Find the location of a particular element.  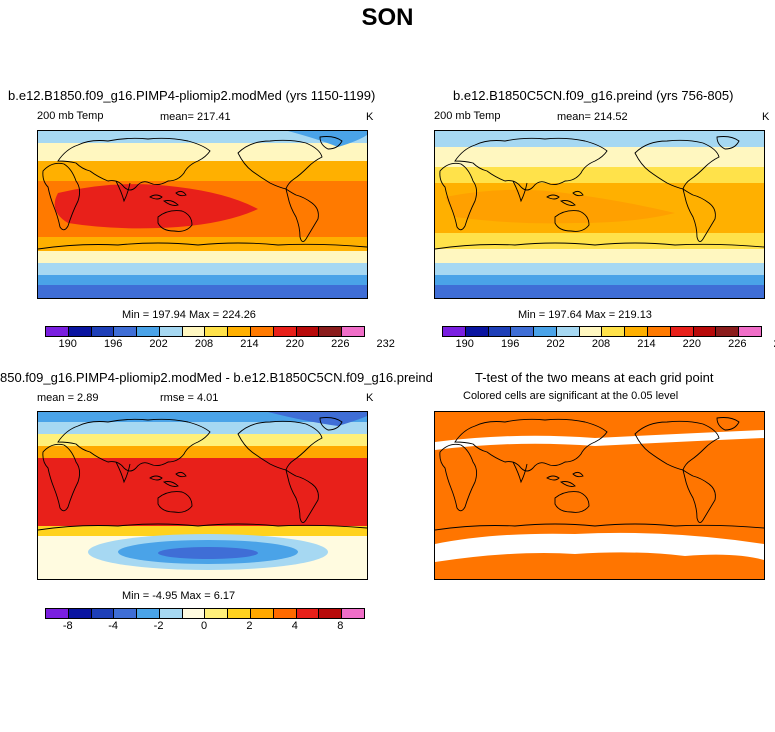

panel1-colorbar is located at coordinates (205, 331).